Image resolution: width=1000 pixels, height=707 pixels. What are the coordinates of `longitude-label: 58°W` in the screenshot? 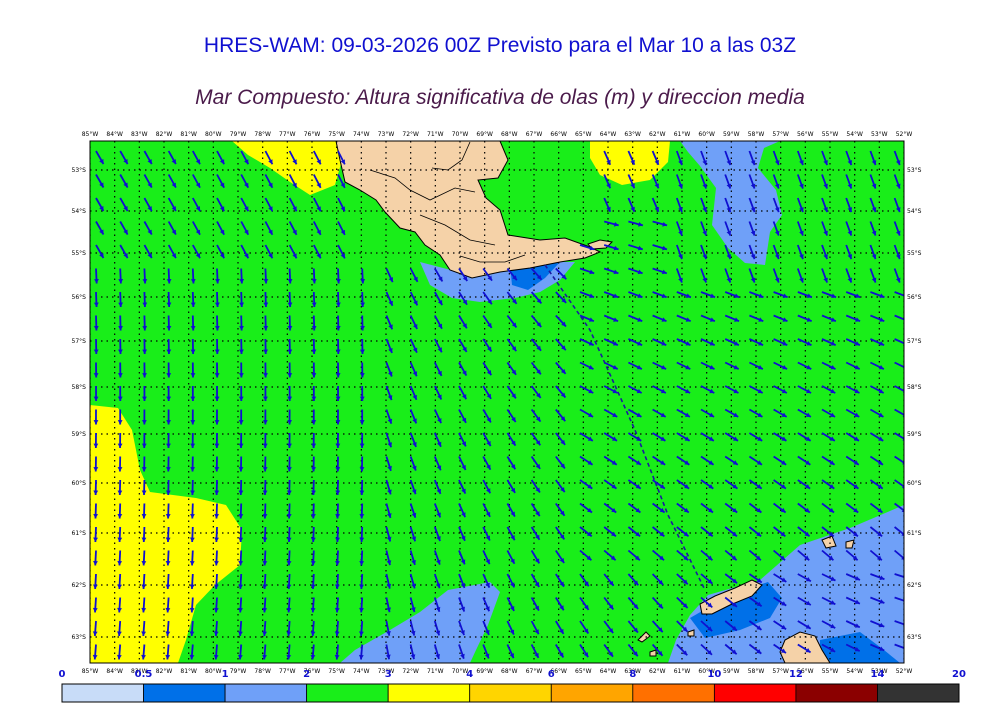 It's located at (756, 134).